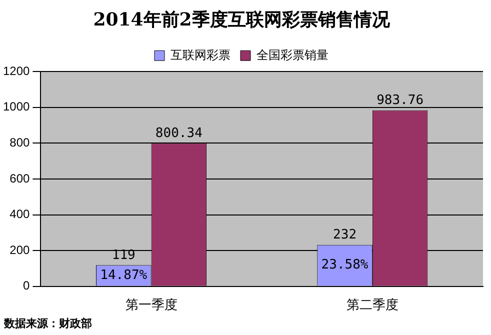 The height and width of the screenshot is (335, 491). I want to click on x-tick-label: 第二季度, so click(372, 304).